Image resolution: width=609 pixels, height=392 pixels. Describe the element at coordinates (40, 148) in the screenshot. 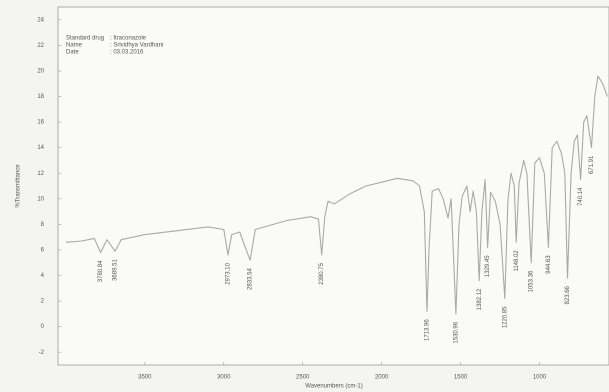

I see `y-tick-label: 14` at that location.